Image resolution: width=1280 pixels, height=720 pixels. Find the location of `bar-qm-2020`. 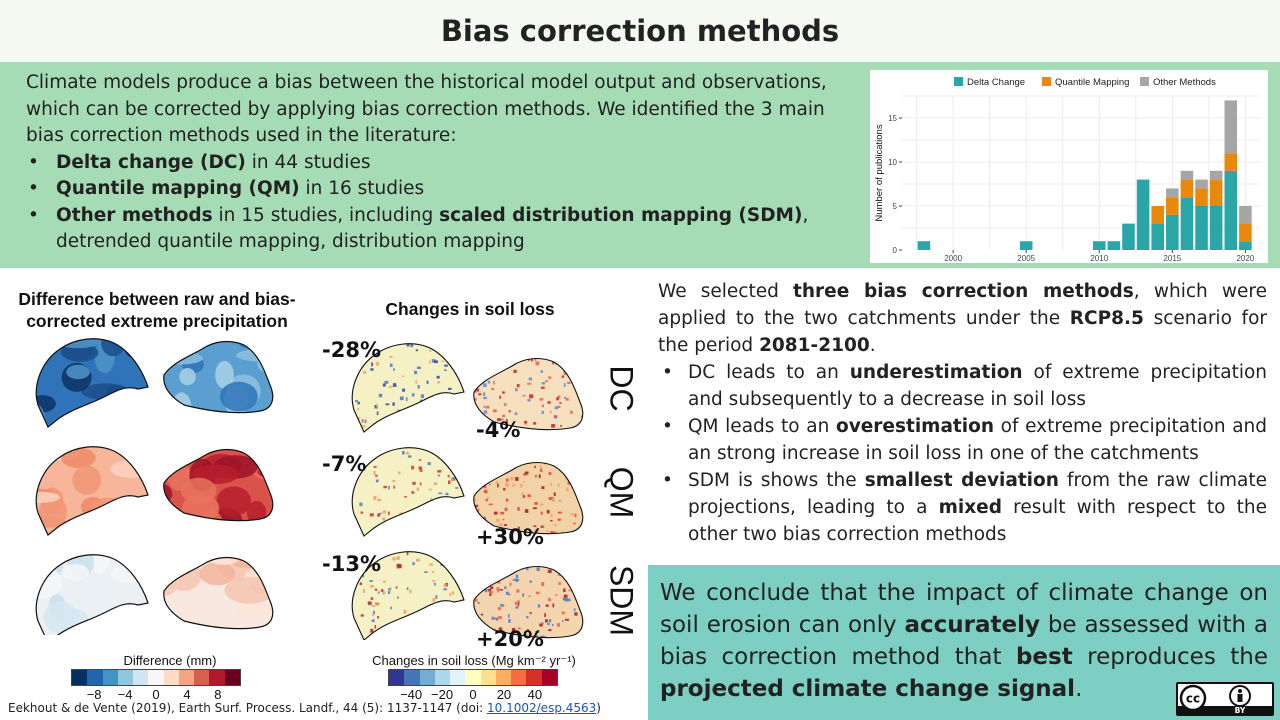

bar-qm-2020 is located at coordinates (1245, 232).